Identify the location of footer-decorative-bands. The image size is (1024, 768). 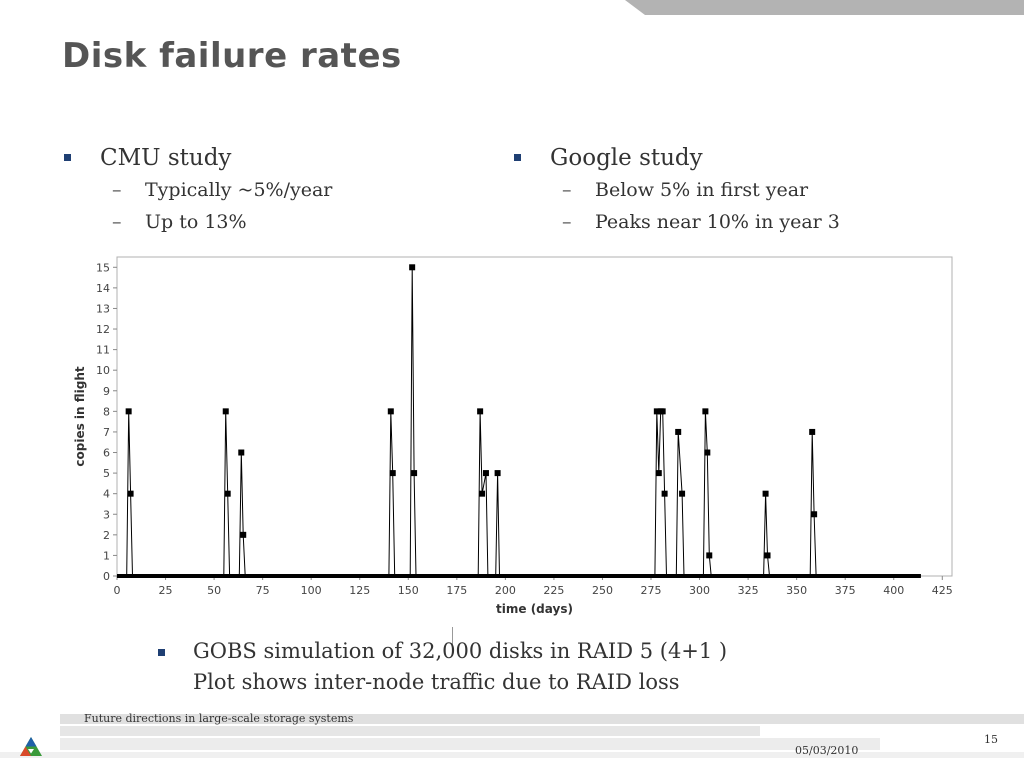
(512, 736).